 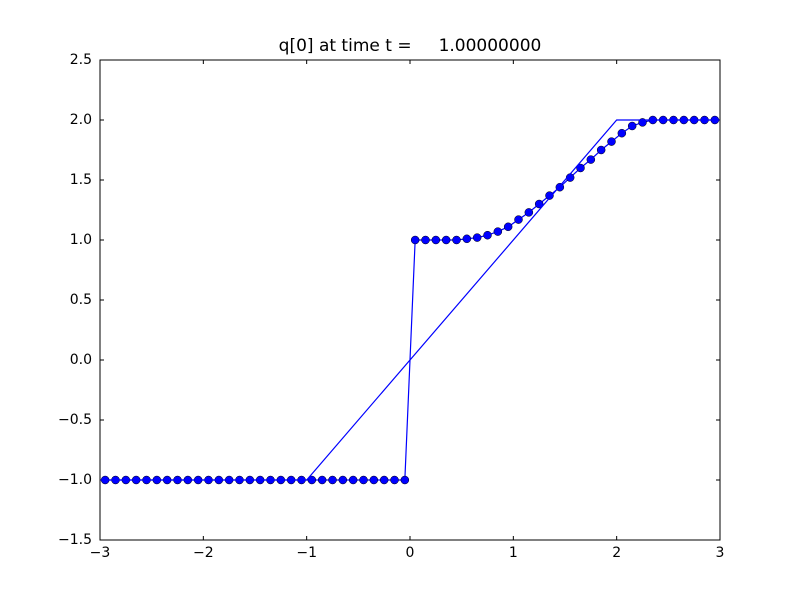 I want to click on x-tick-label: 3, so click(x=720, y=553).